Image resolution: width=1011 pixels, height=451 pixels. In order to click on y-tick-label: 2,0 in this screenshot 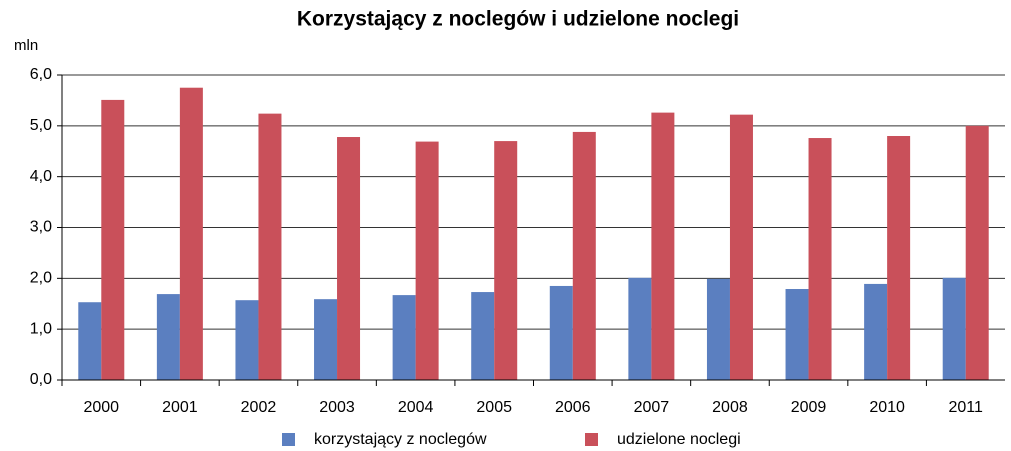, I will do `click(41, 278)`.